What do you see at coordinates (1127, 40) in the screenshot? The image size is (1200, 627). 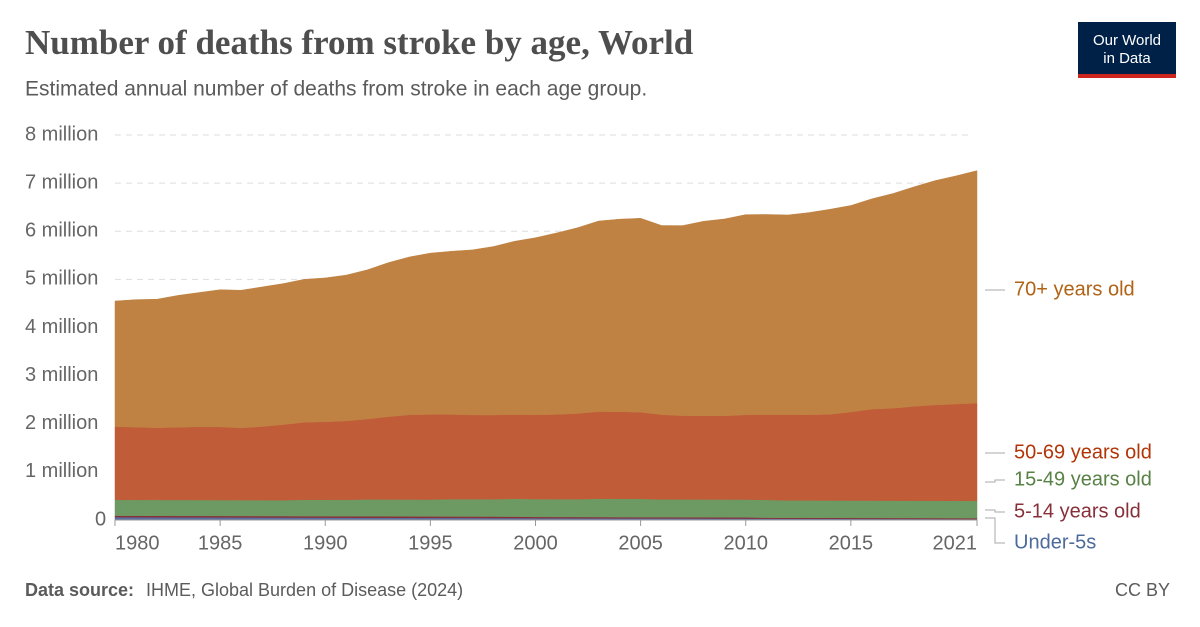 I see `logo-text: Our World` at bounding box center [1127, 40].